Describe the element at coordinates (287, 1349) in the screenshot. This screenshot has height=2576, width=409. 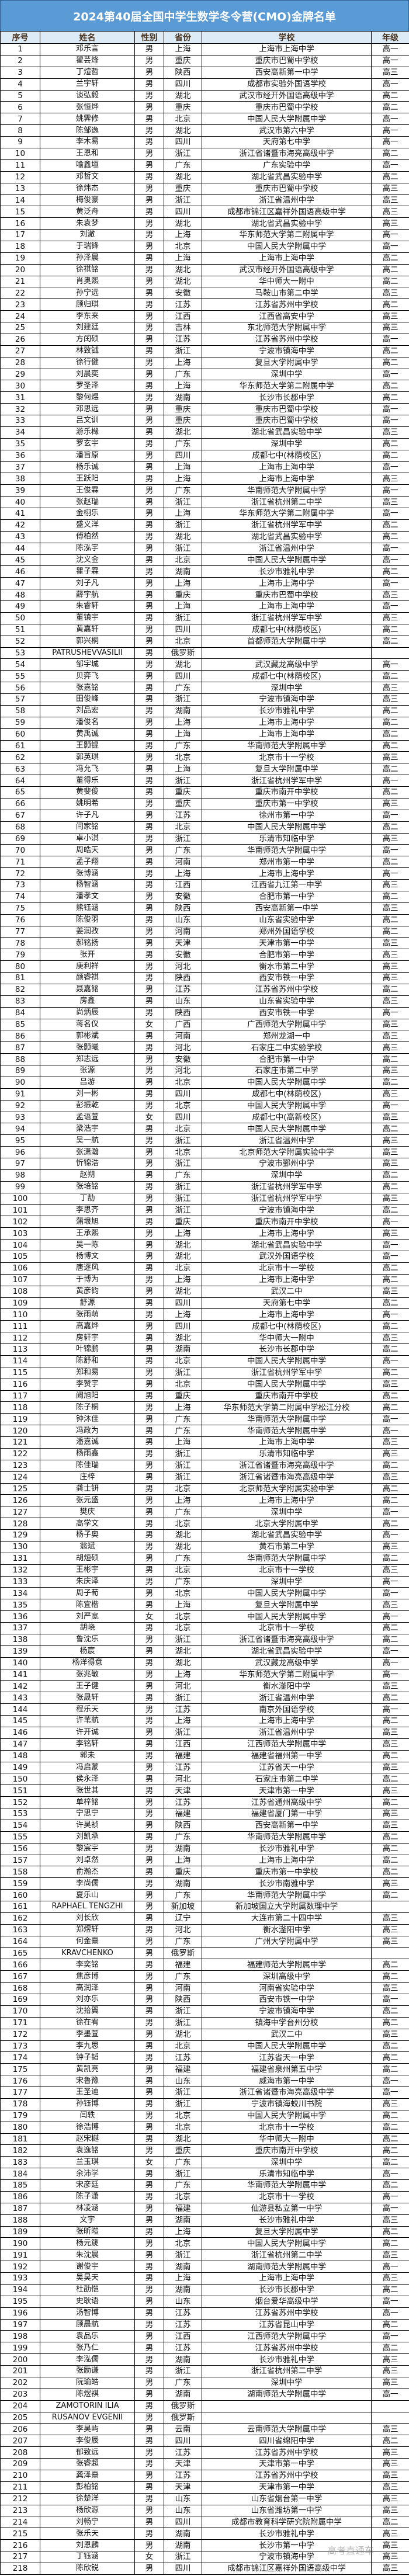
I see `cell-school: 长沙市长郡中学` at that location.